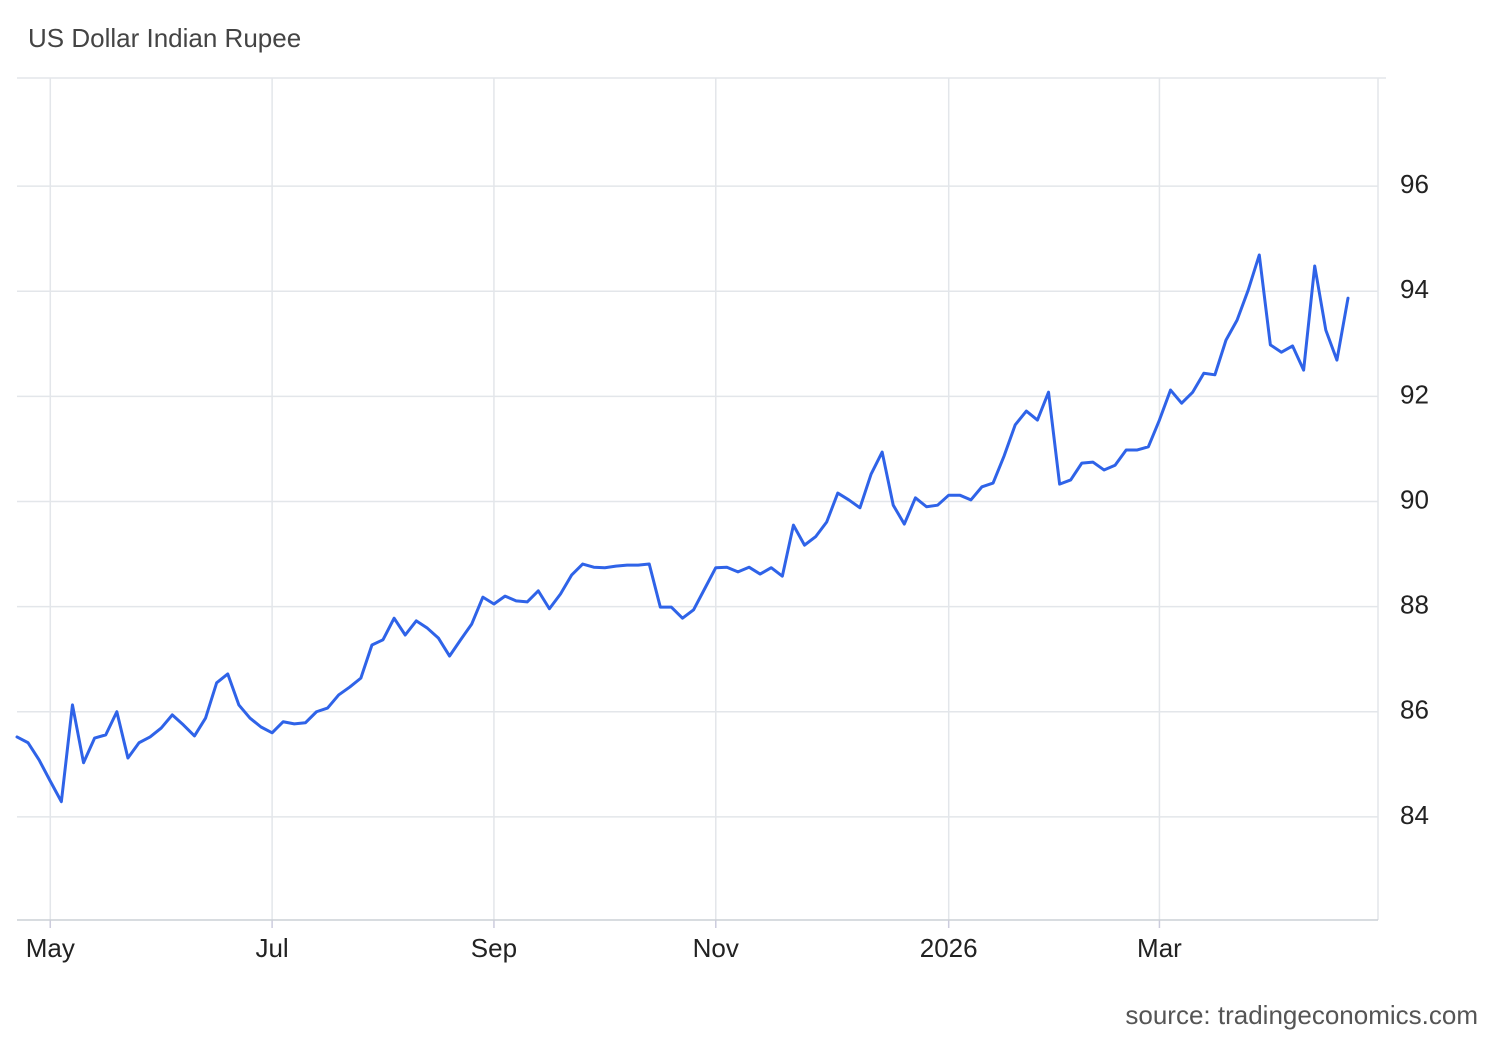  I want to click on y-tick-label: 88, so click(1414, 605).